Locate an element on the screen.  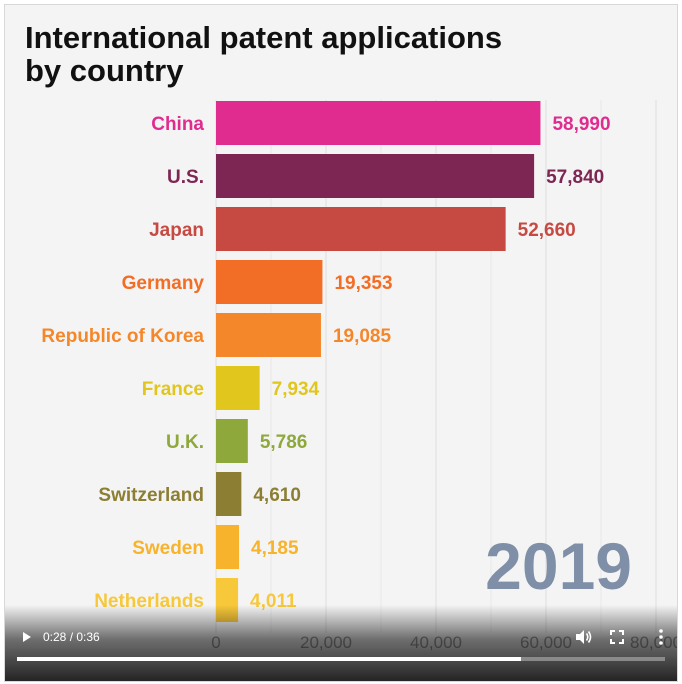
more-vertical-icon is located at coordinates (661, 637).